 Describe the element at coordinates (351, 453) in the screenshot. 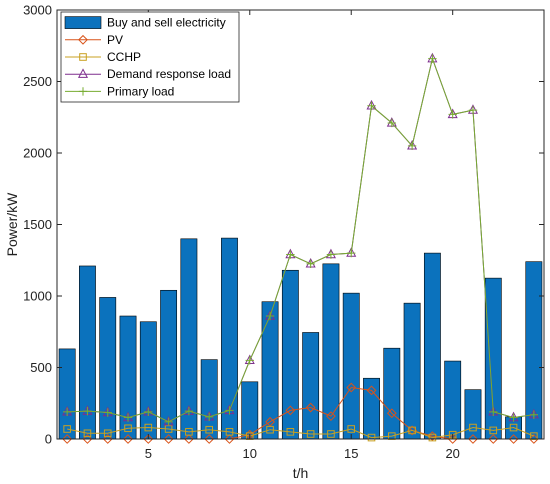

I see `x-tick-label: 15` at that location.